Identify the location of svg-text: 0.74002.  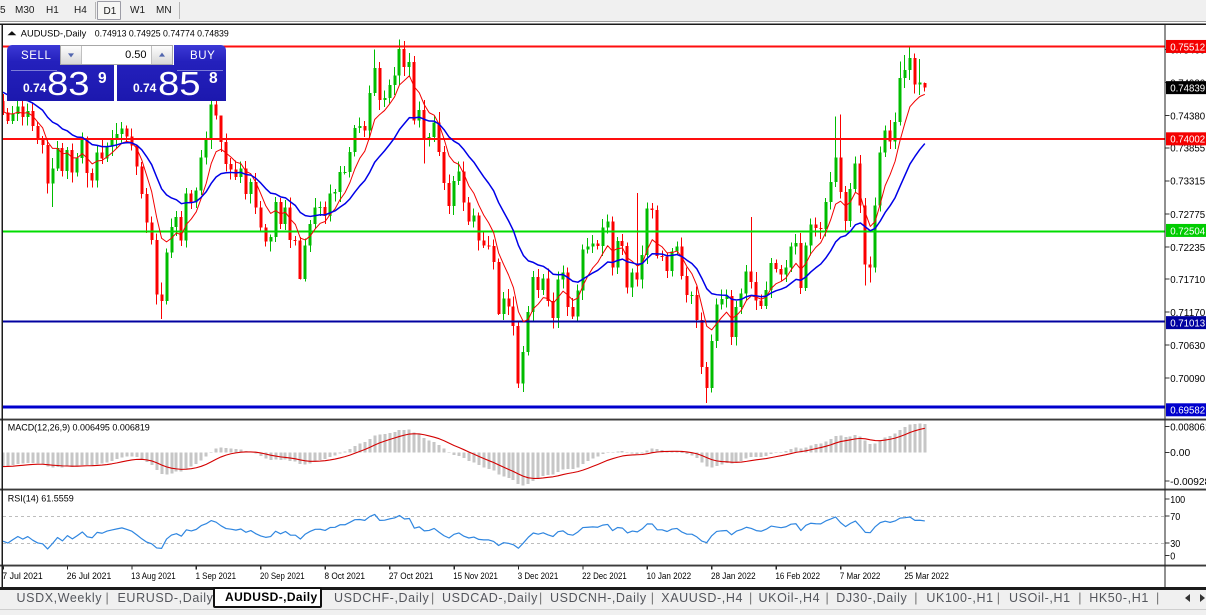
(1187, 140).